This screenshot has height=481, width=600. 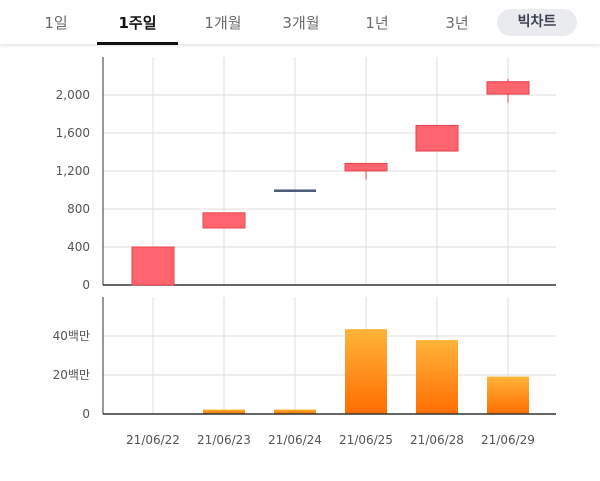 I want to click on tab-1-week: 1주일, so click(x=137, y=23).